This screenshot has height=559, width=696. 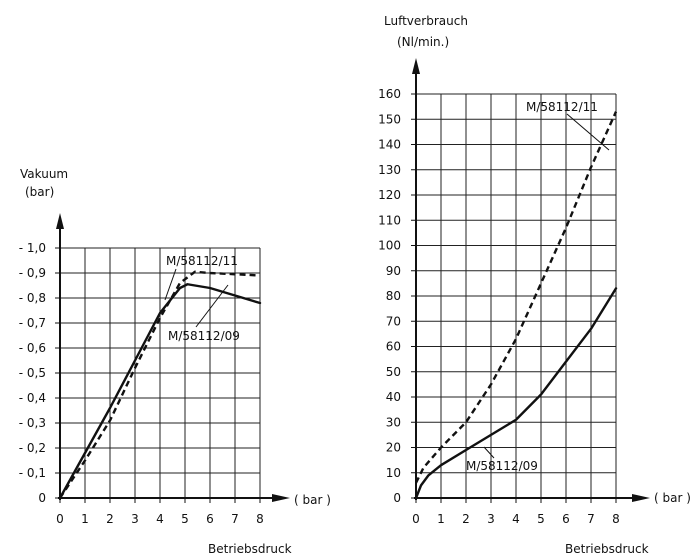 I want to click on left-y-tick-label: - 1,0, so click(x=32, y=248).